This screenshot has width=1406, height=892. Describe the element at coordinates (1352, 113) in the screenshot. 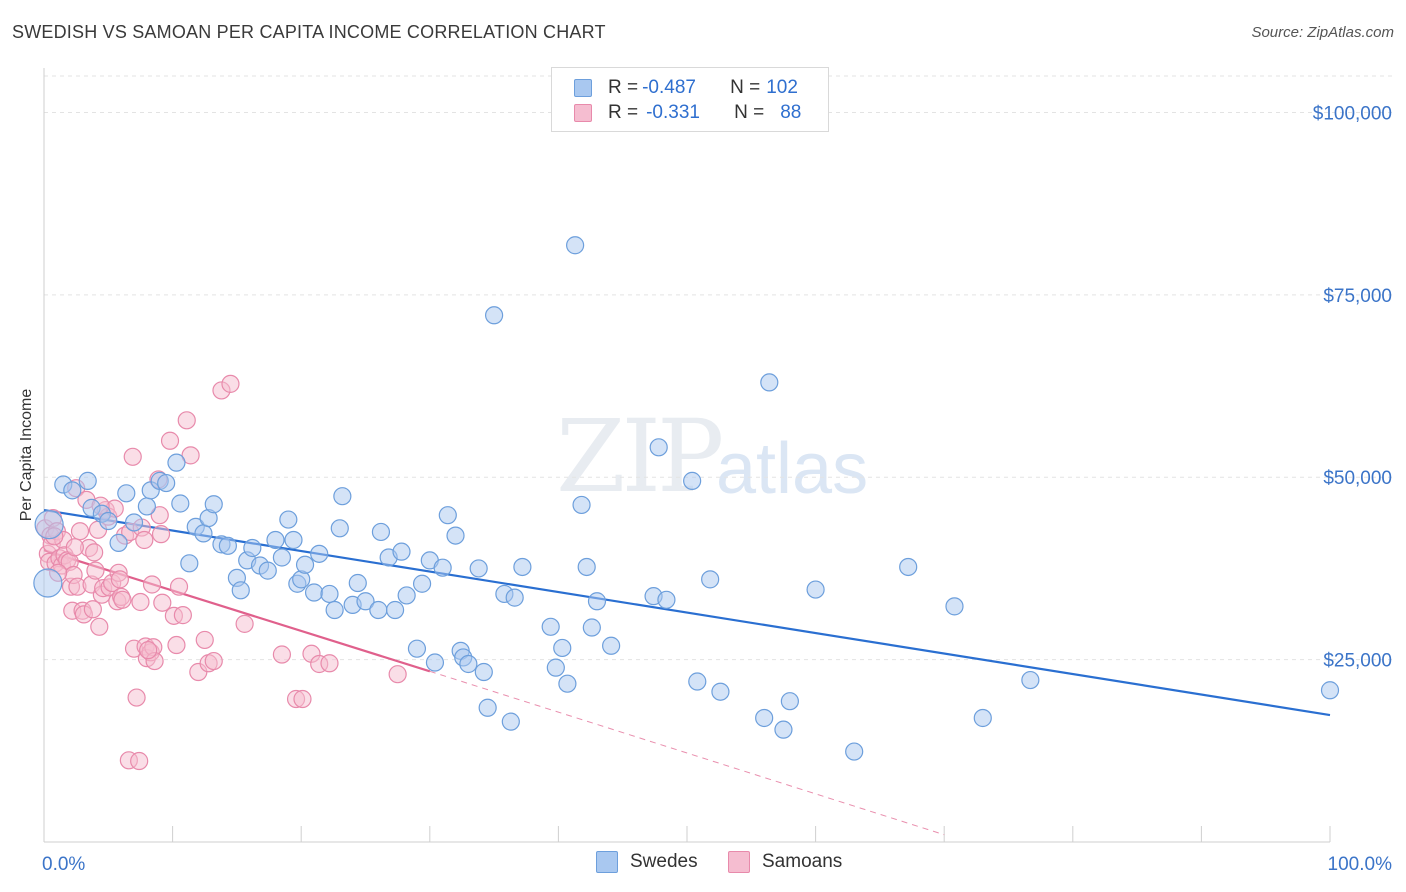

I see `y-tick-label: $100,000` at that location.